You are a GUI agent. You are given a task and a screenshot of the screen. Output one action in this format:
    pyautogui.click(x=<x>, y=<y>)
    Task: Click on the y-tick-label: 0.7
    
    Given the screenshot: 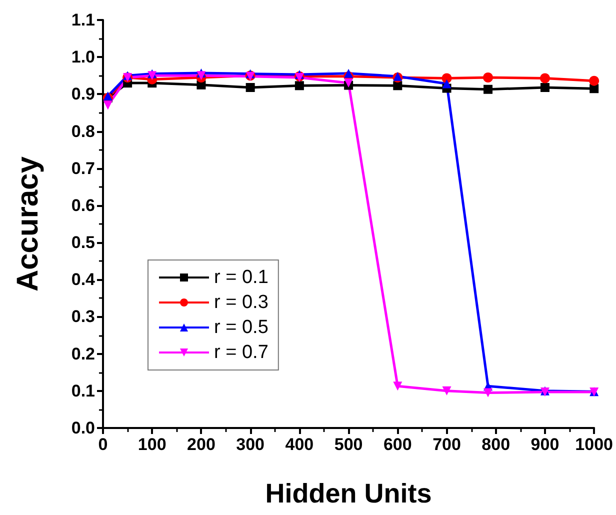 What is the action you would take?
    pyautogui.click(x=83, y=168)
    